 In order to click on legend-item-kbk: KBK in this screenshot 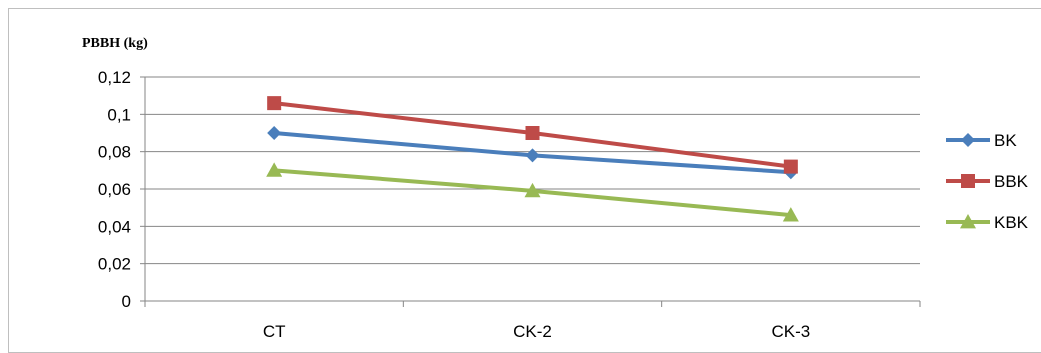, I will do `click(987, 222)`.